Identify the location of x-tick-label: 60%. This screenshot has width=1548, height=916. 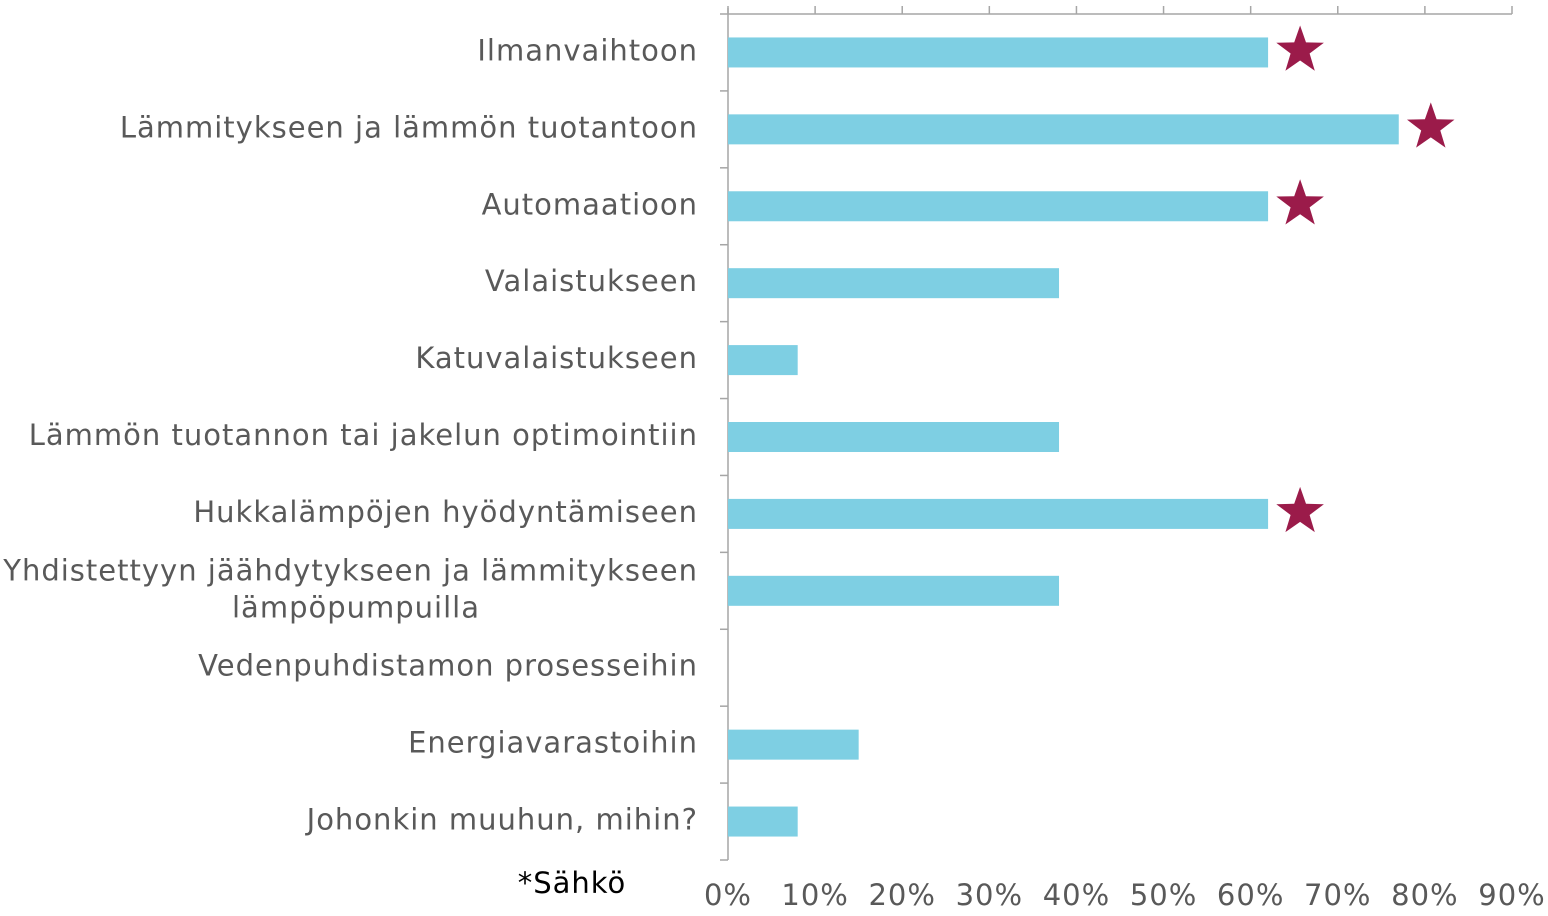
(1250, 895).